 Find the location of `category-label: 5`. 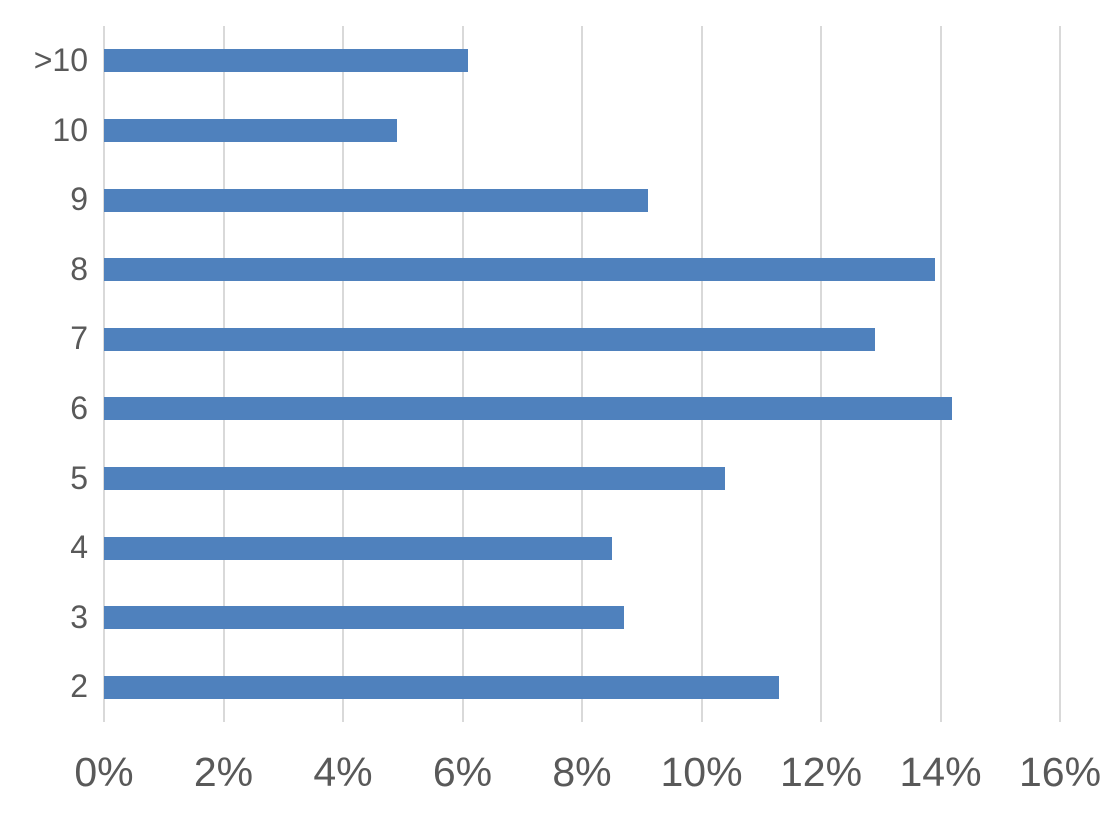

category-label: 5 is located at coordinates (79, 477).